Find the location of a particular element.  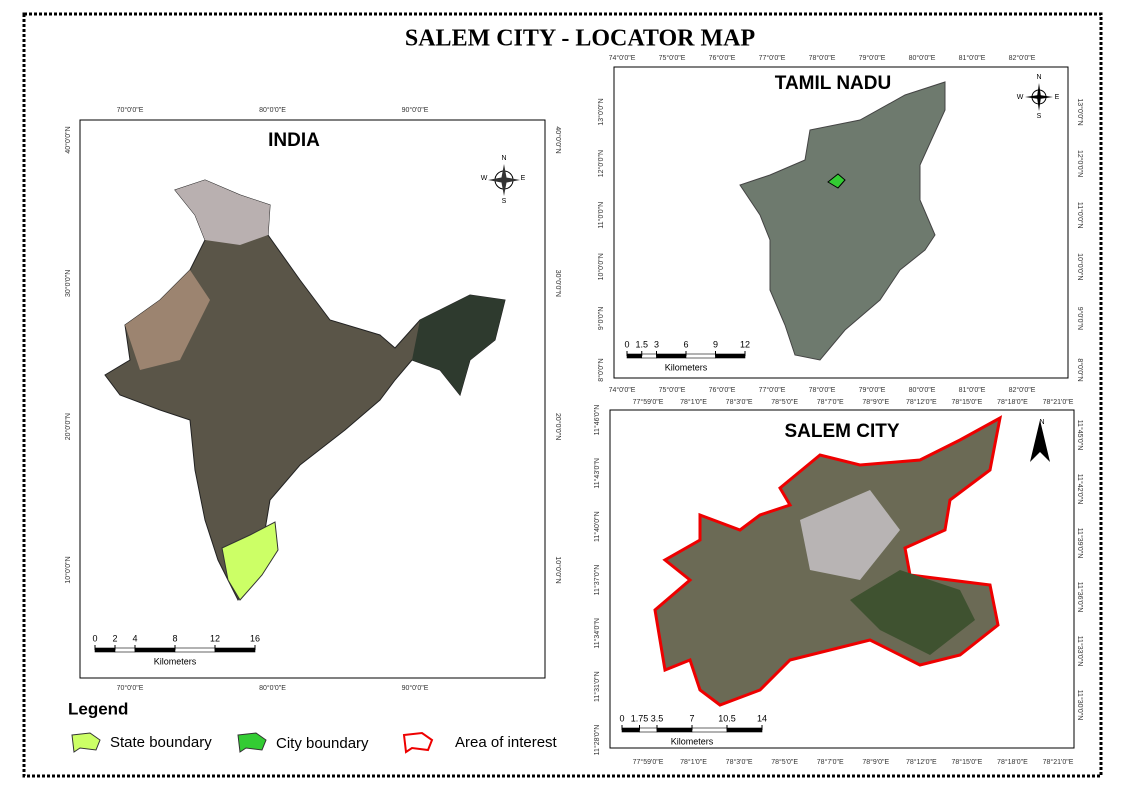

longitude-label: 78°0'0"E is located at coordinates (822, 58).